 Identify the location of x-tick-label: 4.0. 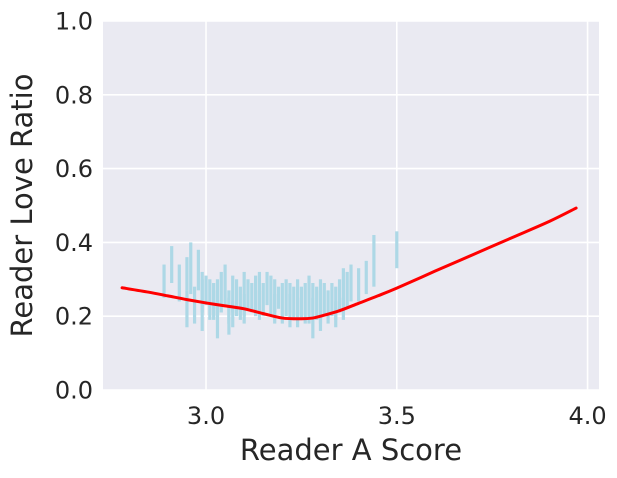
(587, 416).